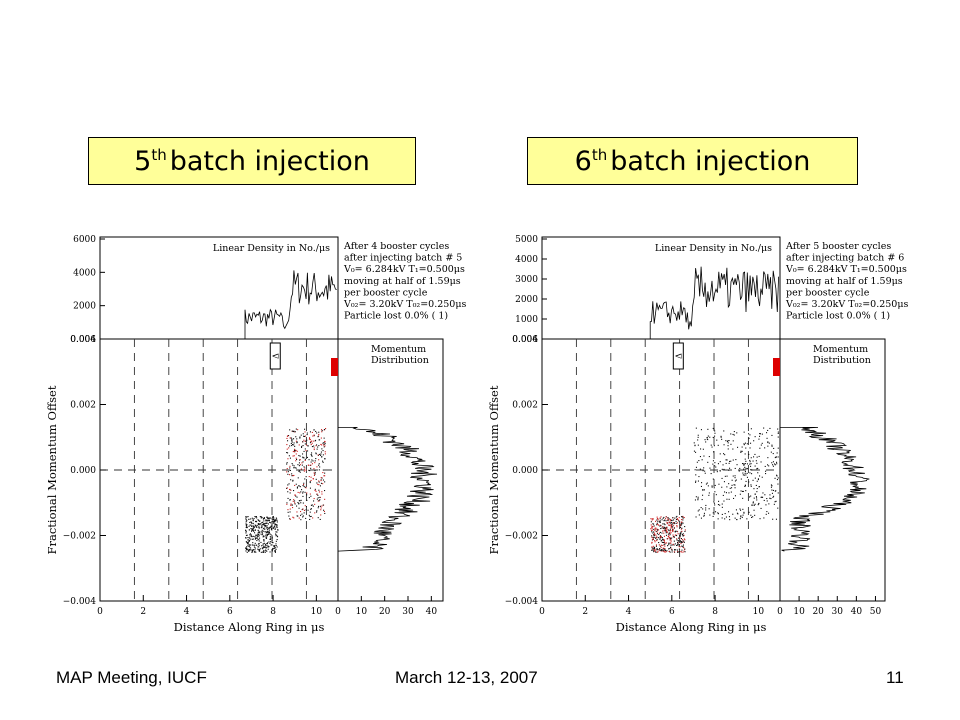 This screenshot has width=960, height=720. What do you see at coordinates (271, 248) in the screenshot?
I see `density-title: Linear Density in No./μs` at bounding box center [271, 248].